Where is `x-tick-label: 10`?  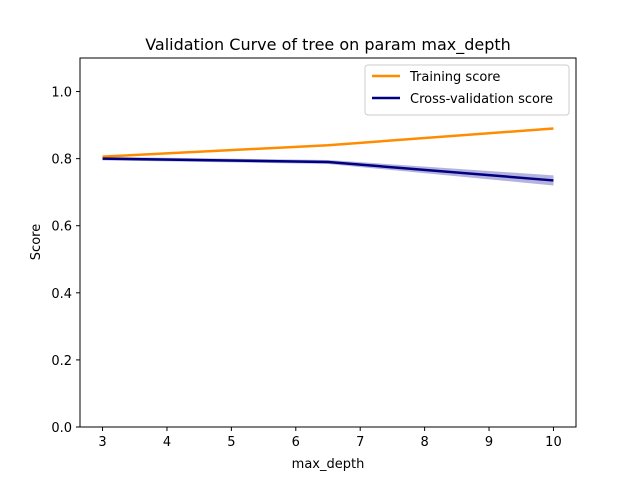 x-tick-label: 10 is located at coordinates (553, 442).